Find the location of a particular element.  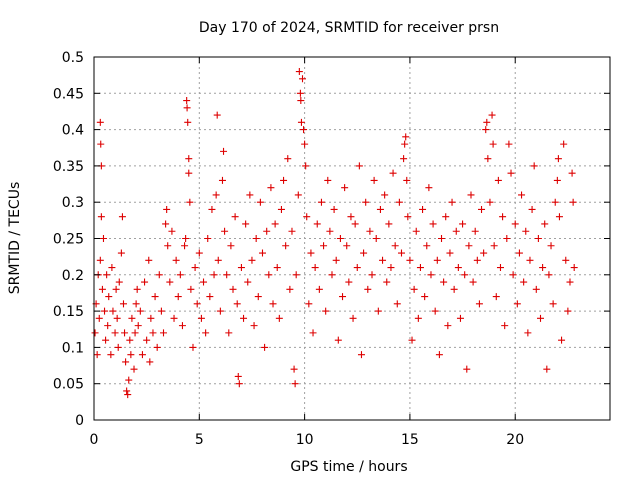

x-axis-title: GPS time / hours is located at coordinates (348, 467).